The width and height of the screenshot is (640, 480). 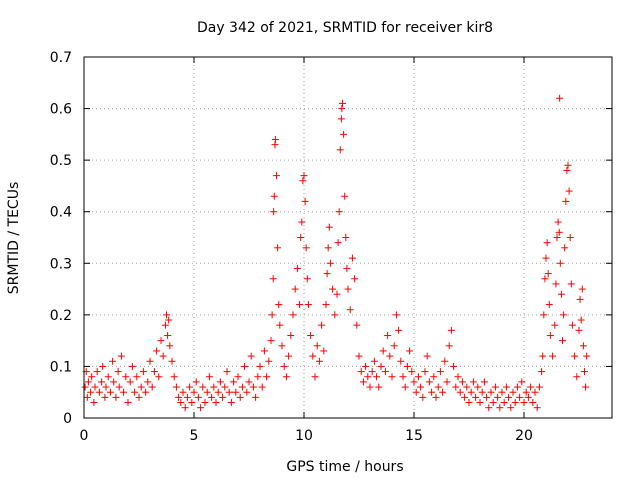 I want to click on y-axis-label: SRMTID / TECUs, so click(x=14, y=238).